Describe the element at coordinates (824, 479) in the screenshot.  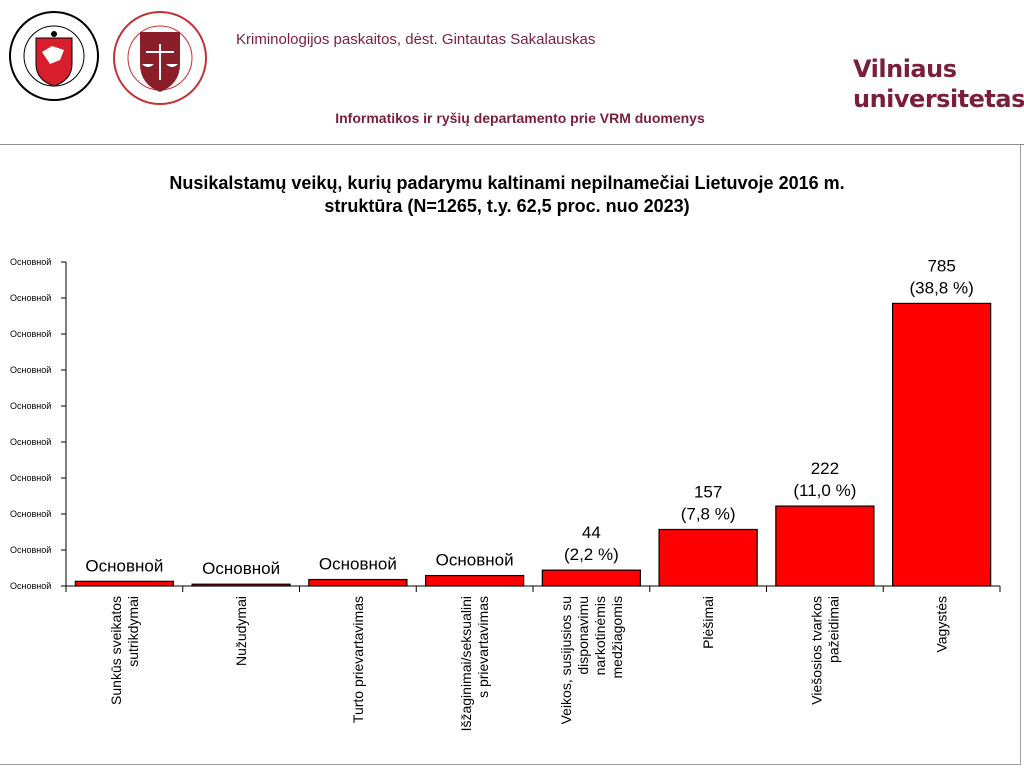
I see `data-label: 222 (11,0 %)` at that location.